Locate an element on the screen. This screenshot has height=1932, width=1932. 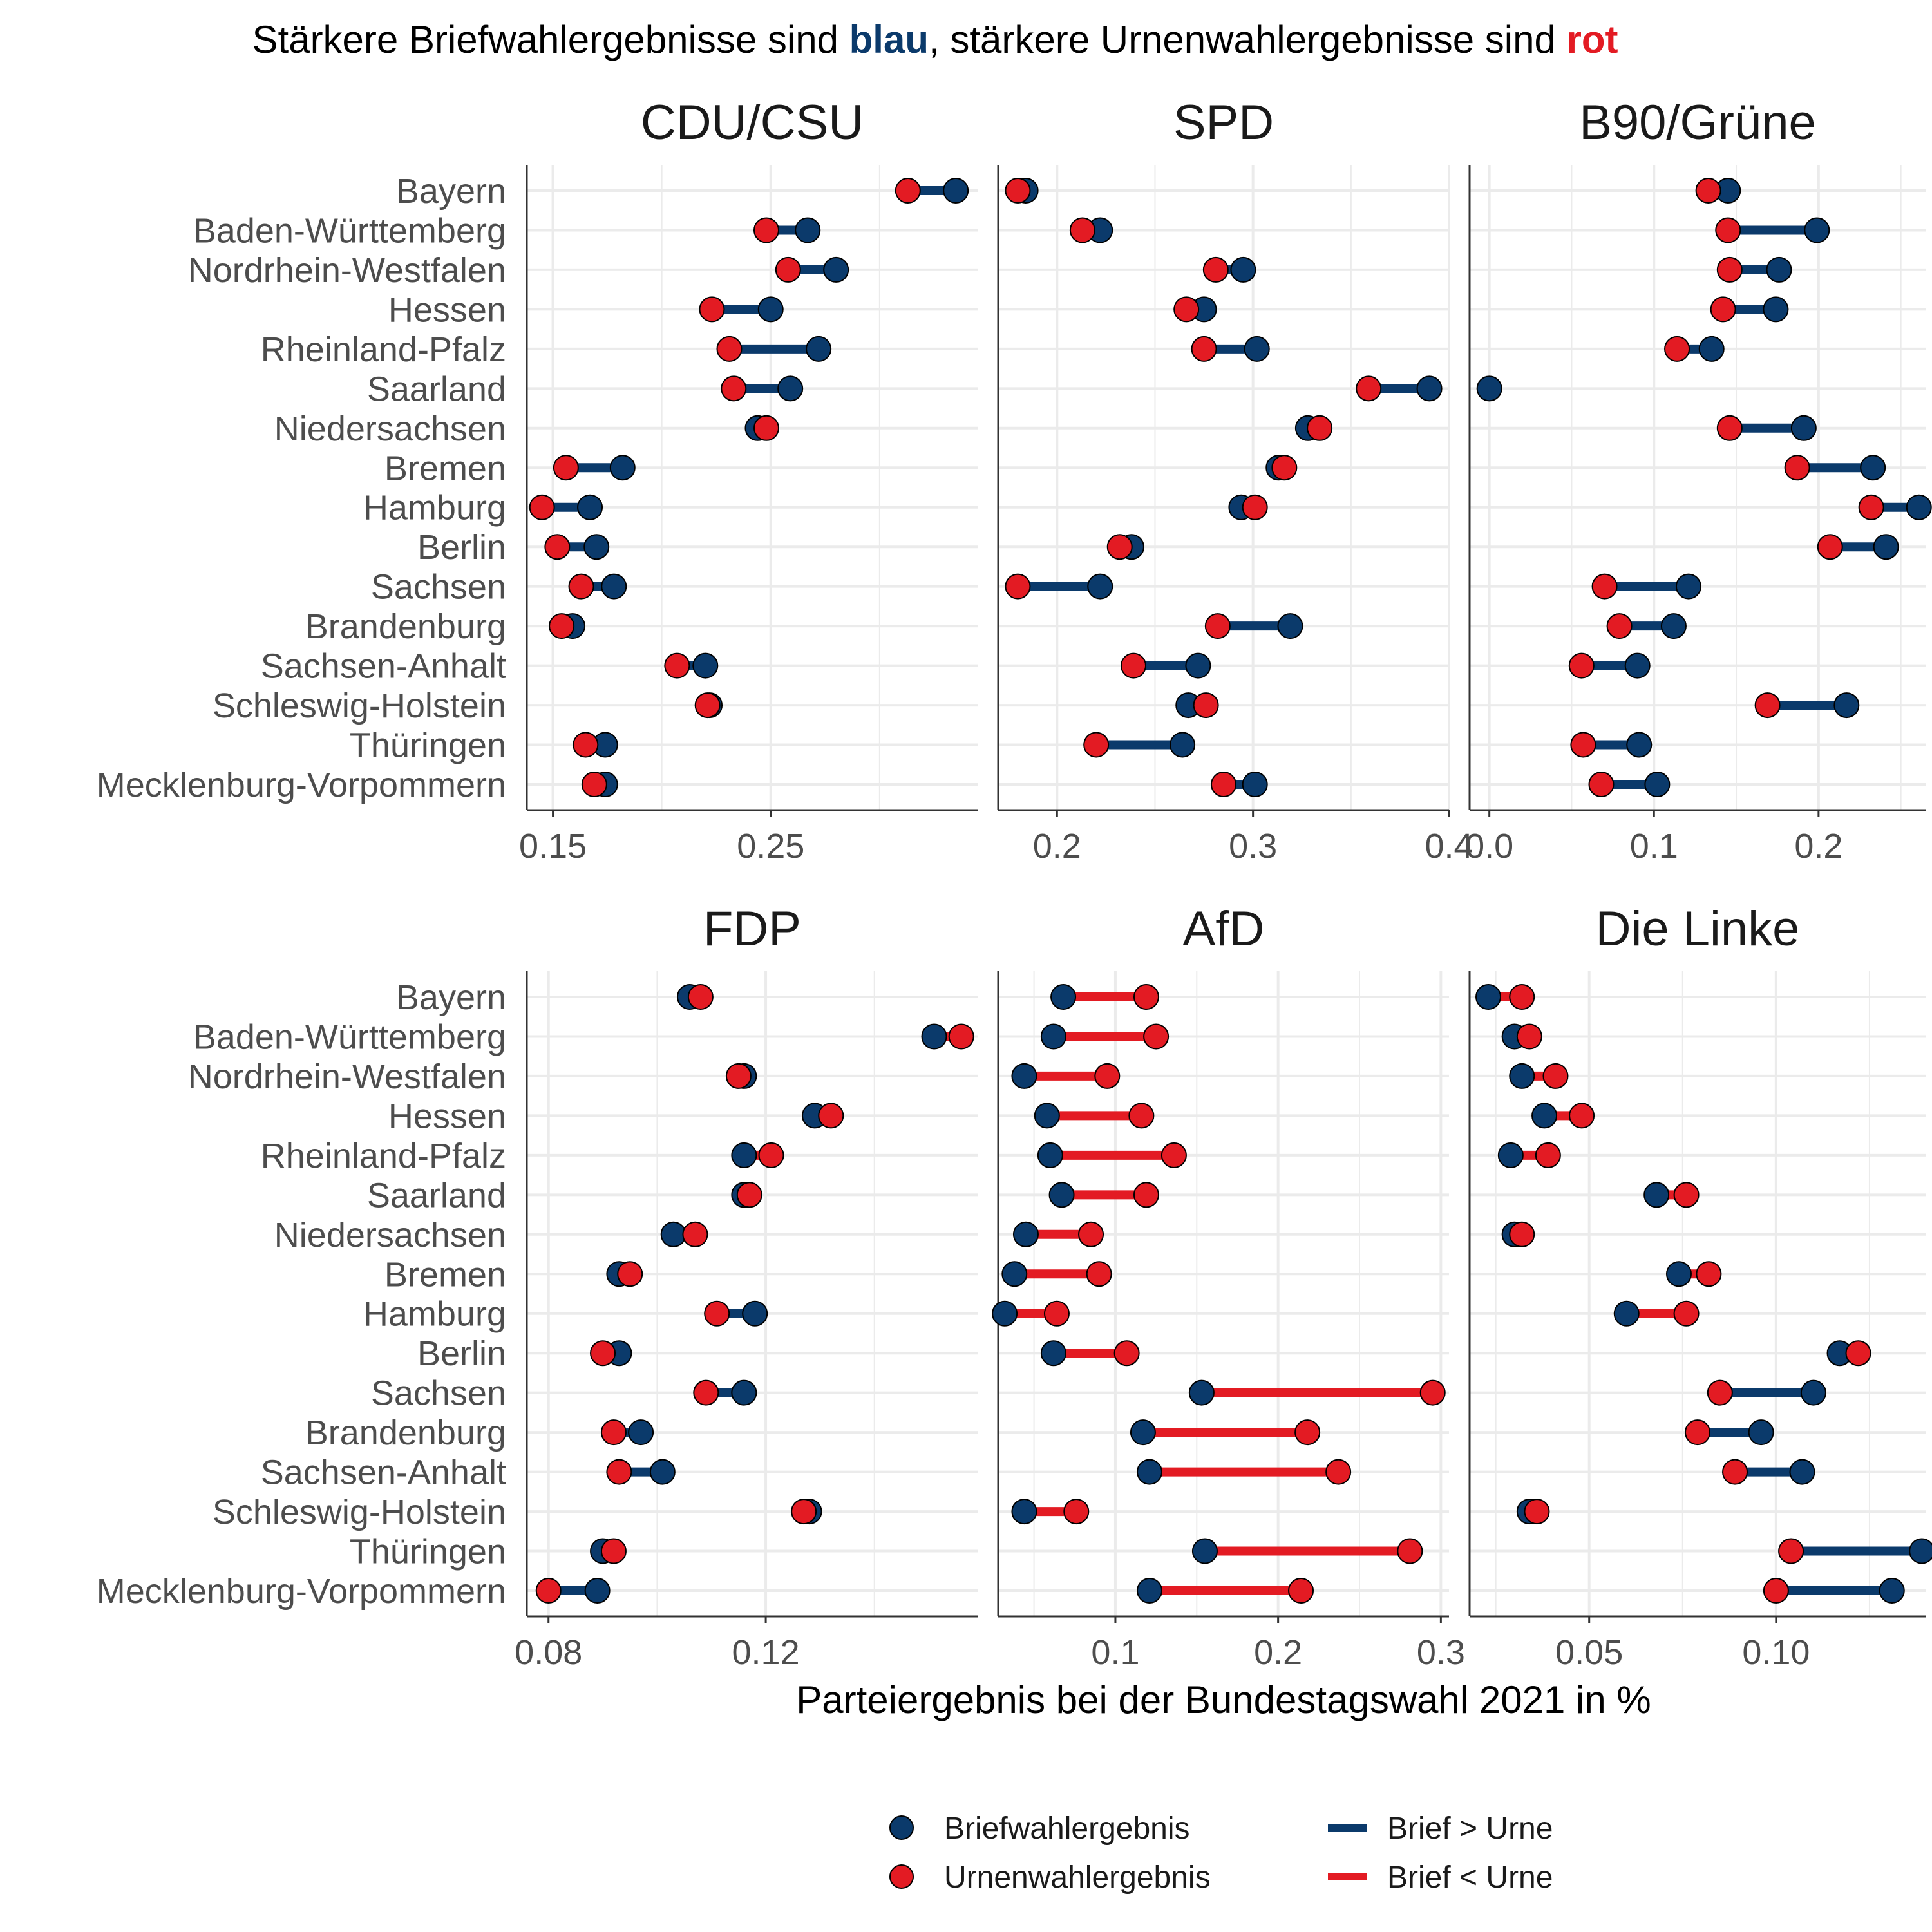
x-tick-label-cdu-csu-0: 0.15 is located at coordinates (553, 846).